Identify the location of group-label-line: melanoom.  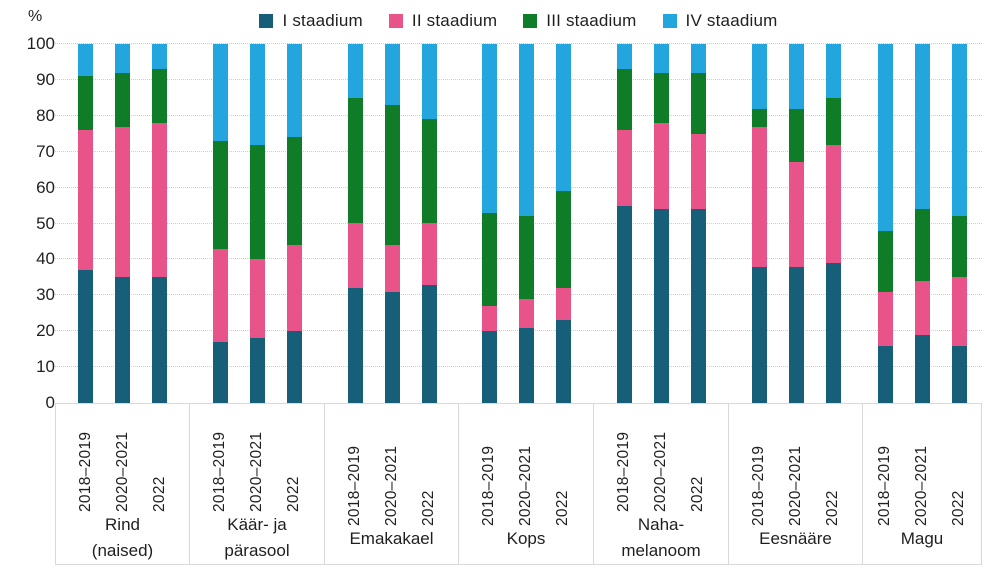
(661, 550).